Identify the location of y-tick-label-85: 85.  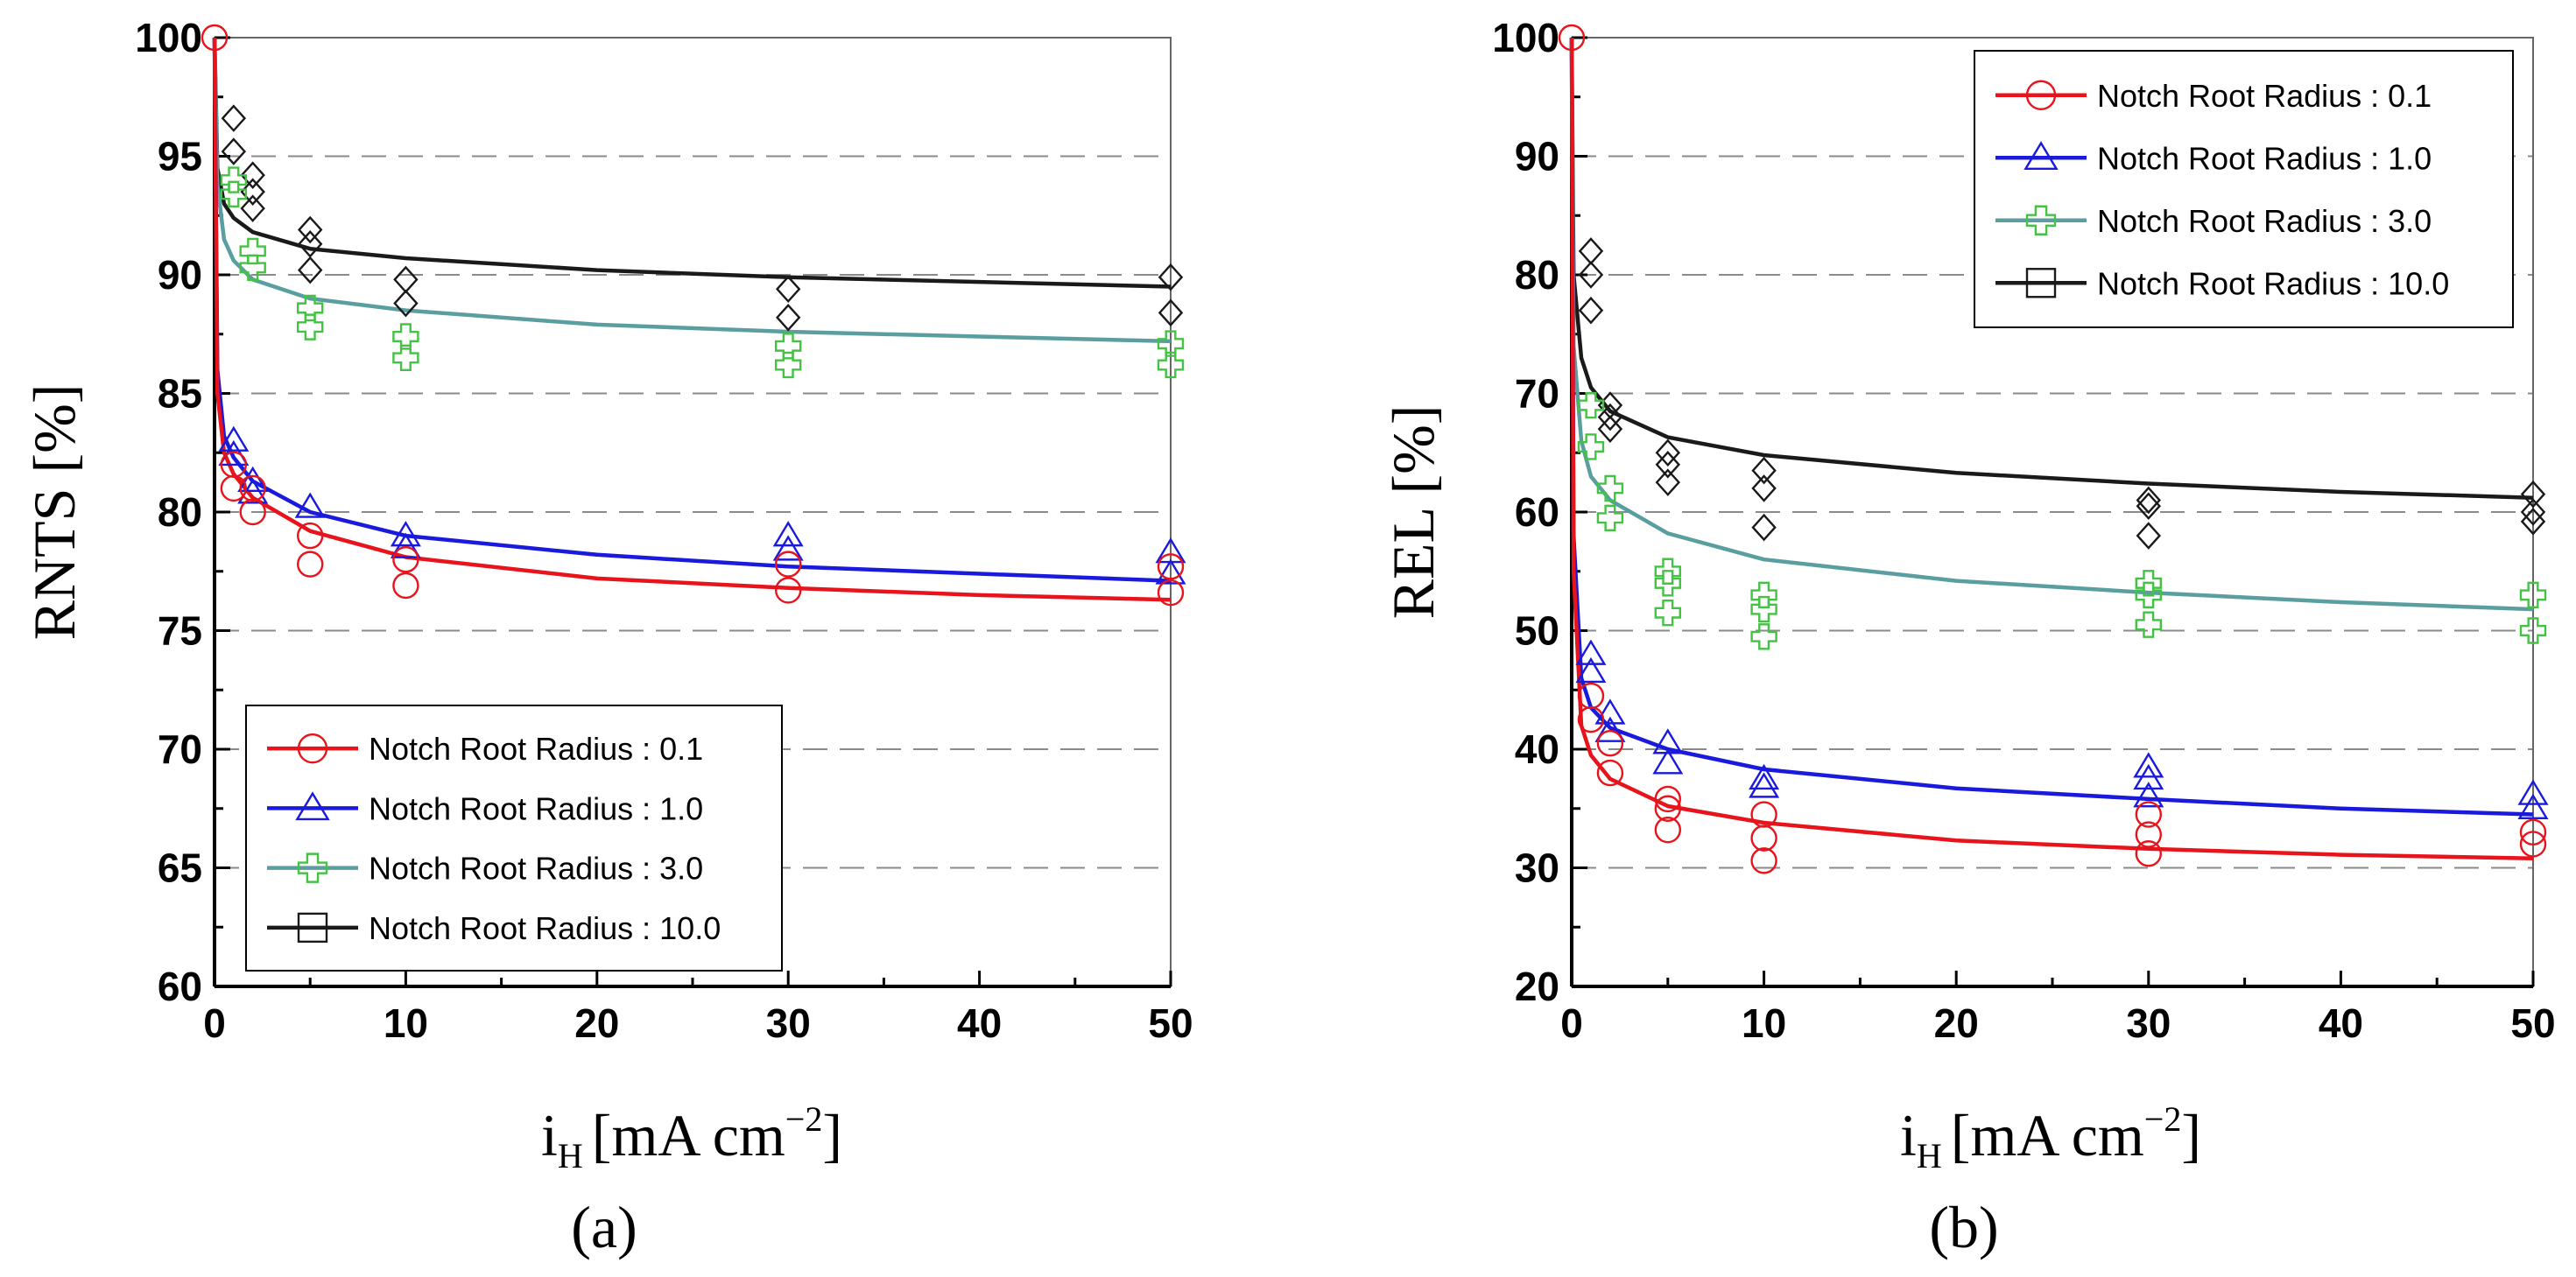
(180, 394).